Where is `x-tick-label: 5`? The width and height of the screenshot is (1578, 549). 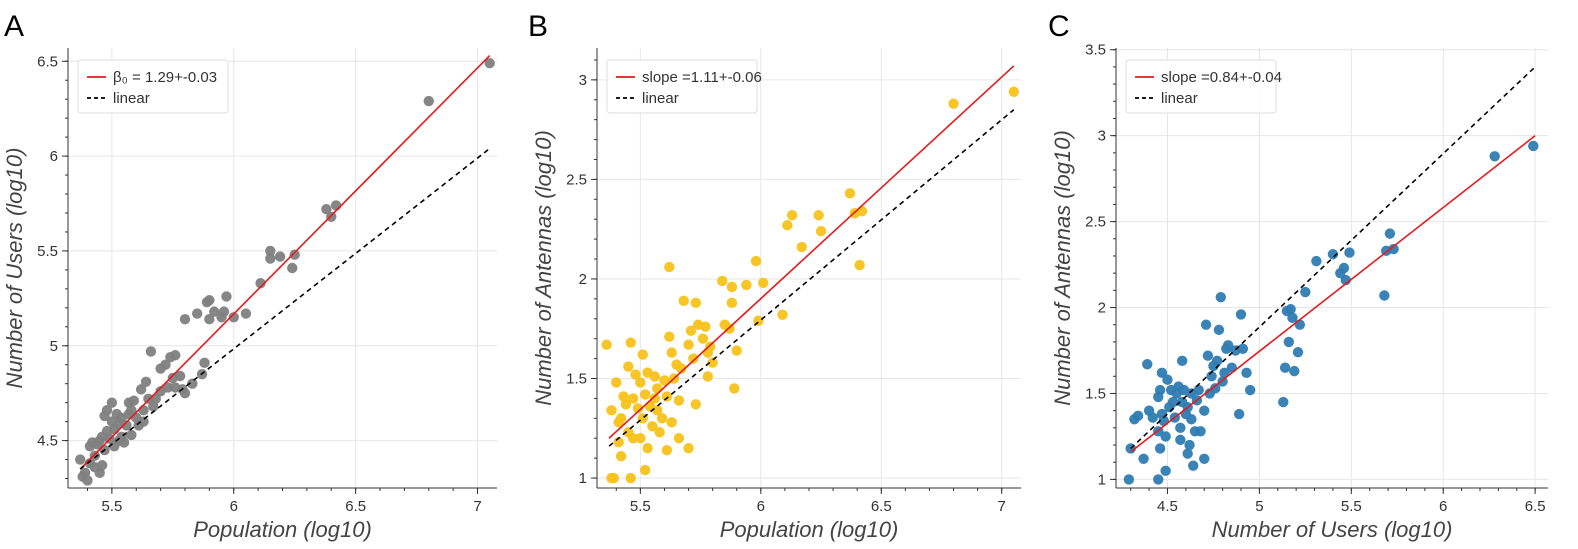
x-tick-label: 5 is located at coordinates (1259, 506).